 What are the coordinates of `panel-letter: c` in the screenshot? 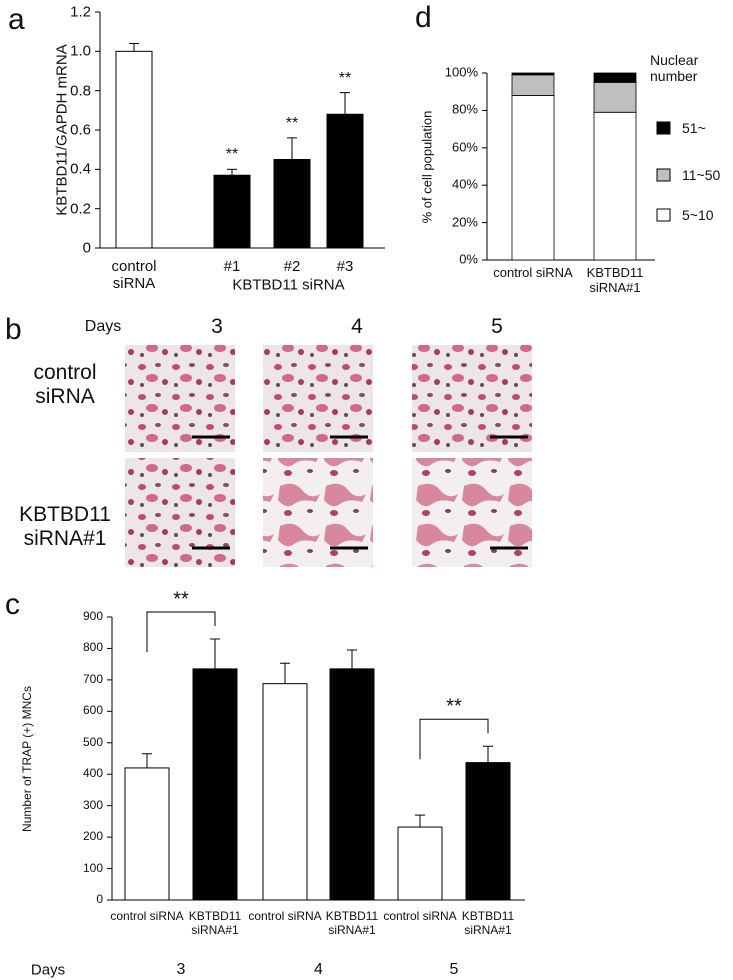 It's located at (12, 604).